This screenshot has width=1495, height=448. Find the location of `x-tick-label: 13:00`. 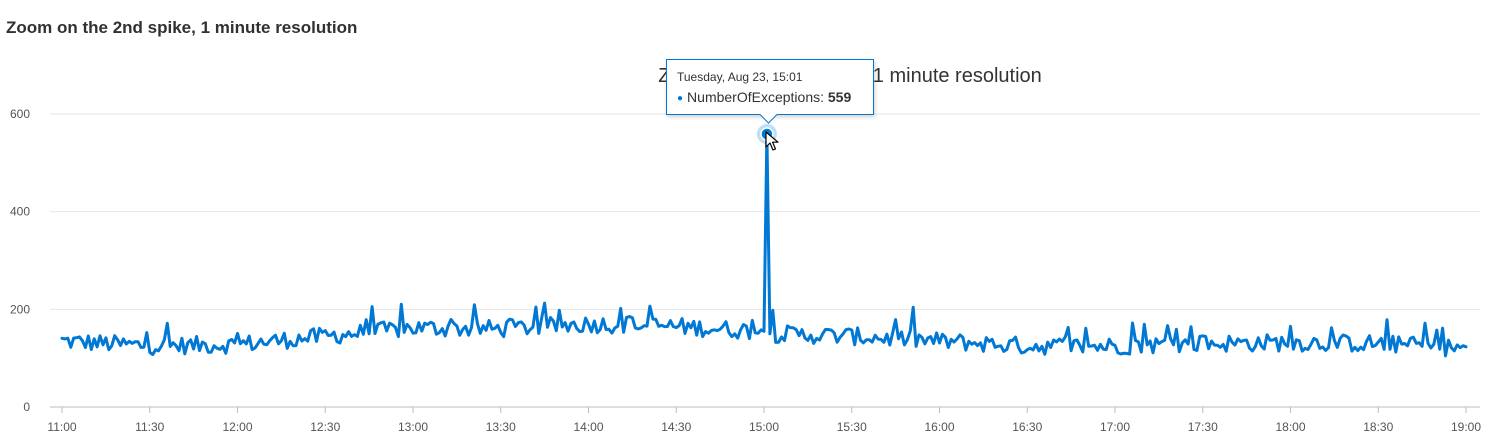

x-tick-label: 13:00 is located at coordinates (413, 427).